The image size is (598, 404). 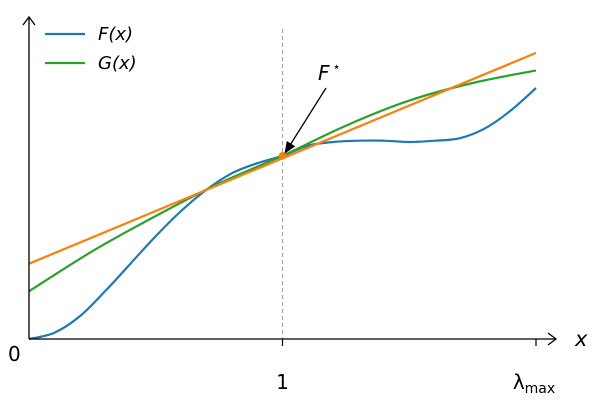 What do you see at coordinates (552, 339) in the screenshot?
I see `x-axis-arrow` at bounding box center [552, 339].